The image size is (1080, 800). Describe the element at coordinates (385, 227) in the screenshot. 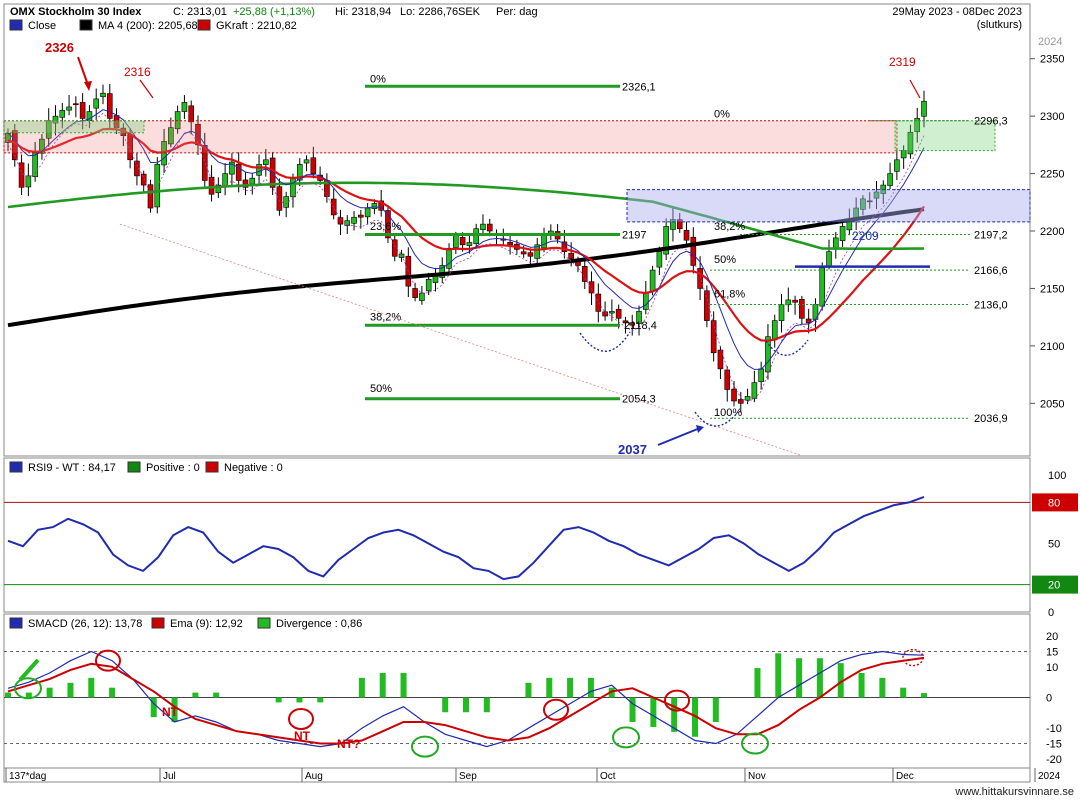

I see `level-pct-236: 23,6%` at that location.